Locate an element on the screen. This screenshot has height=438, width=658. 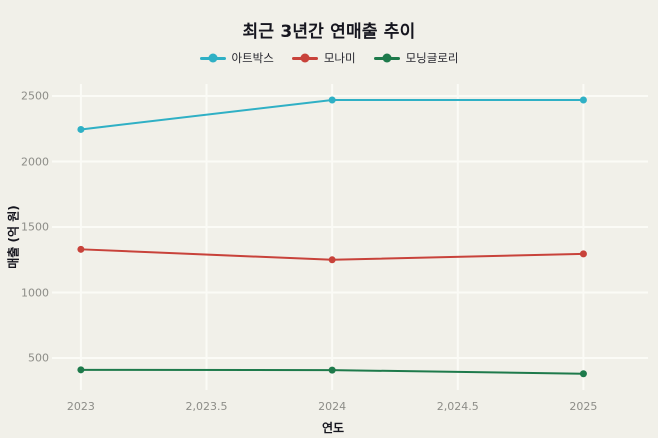
legend-item-label: 모닝글로리 is located at coordinates (432, 58).